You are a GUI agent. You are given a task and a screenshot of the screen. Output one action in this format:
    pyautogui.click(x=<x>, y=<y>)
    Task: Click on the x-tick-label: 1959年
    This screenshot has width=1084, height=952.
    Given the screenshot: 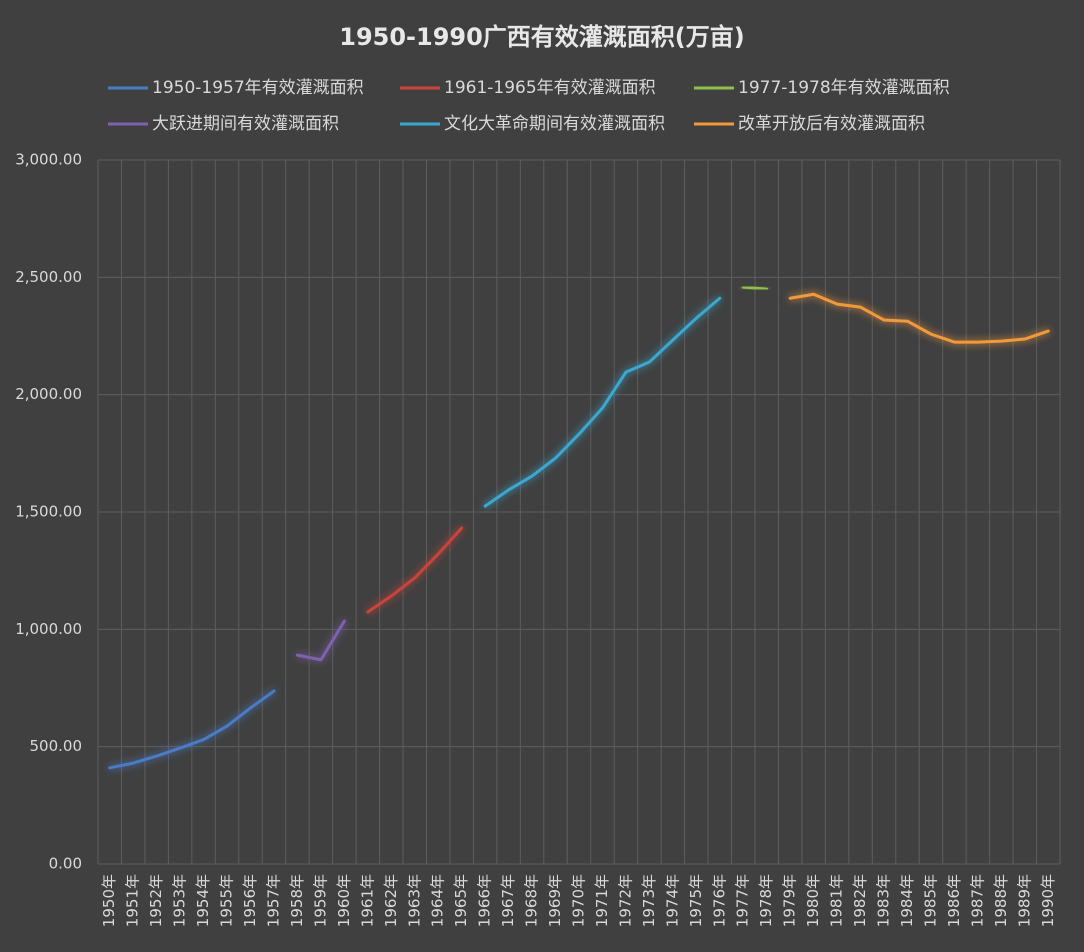 What is the action you would take?
    pyautogui.click(x=320, y=900)
    